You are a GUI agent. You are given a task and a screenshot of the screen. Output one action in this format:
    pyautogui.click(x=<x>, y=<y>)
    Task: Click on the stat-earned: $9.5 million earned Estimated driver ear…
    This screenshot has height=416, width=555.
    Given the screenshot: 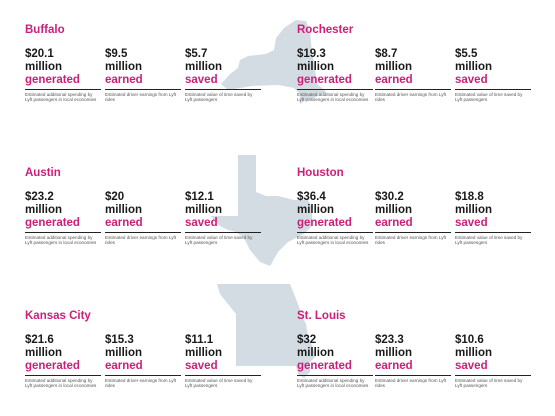 What is the action you would take?
    pyautogui.click(x=143, y=75)
    